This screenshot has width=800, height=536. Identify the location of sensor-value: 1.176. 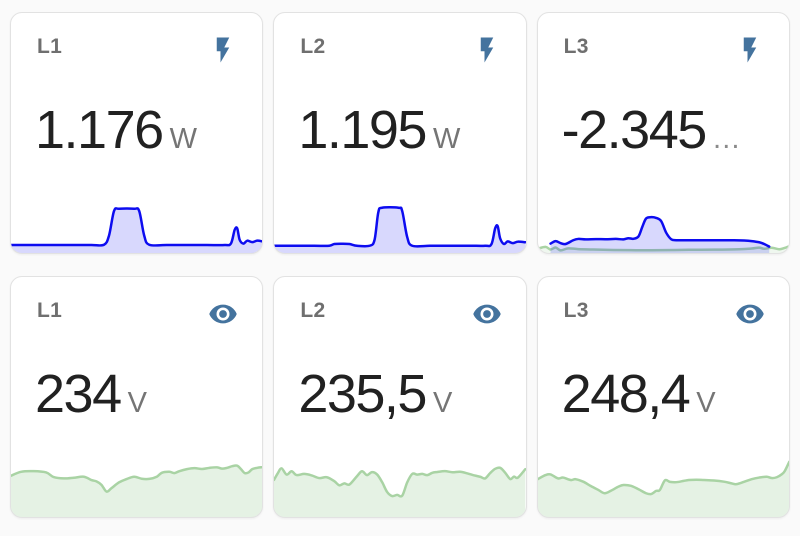
(99, 130).